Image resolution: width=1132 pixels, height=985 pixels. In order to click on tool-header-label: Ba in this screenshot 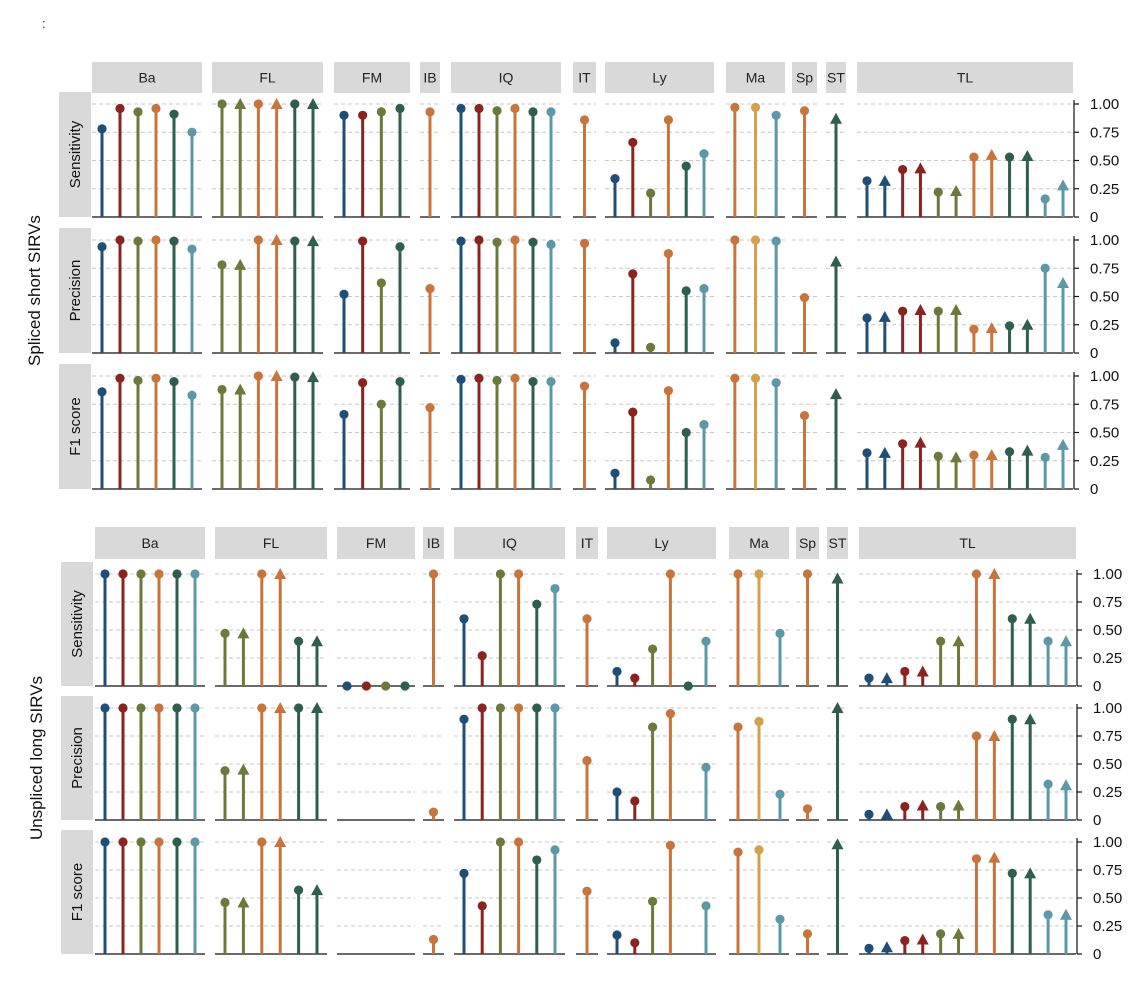, I will do `click(146, 78)`.